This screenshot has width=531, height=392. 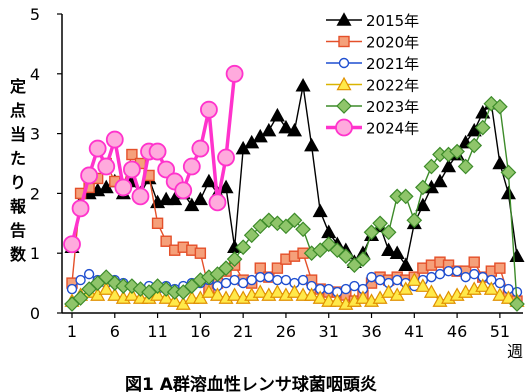 I want to click on x-tick-label: 1, so click(x=72, y=331).